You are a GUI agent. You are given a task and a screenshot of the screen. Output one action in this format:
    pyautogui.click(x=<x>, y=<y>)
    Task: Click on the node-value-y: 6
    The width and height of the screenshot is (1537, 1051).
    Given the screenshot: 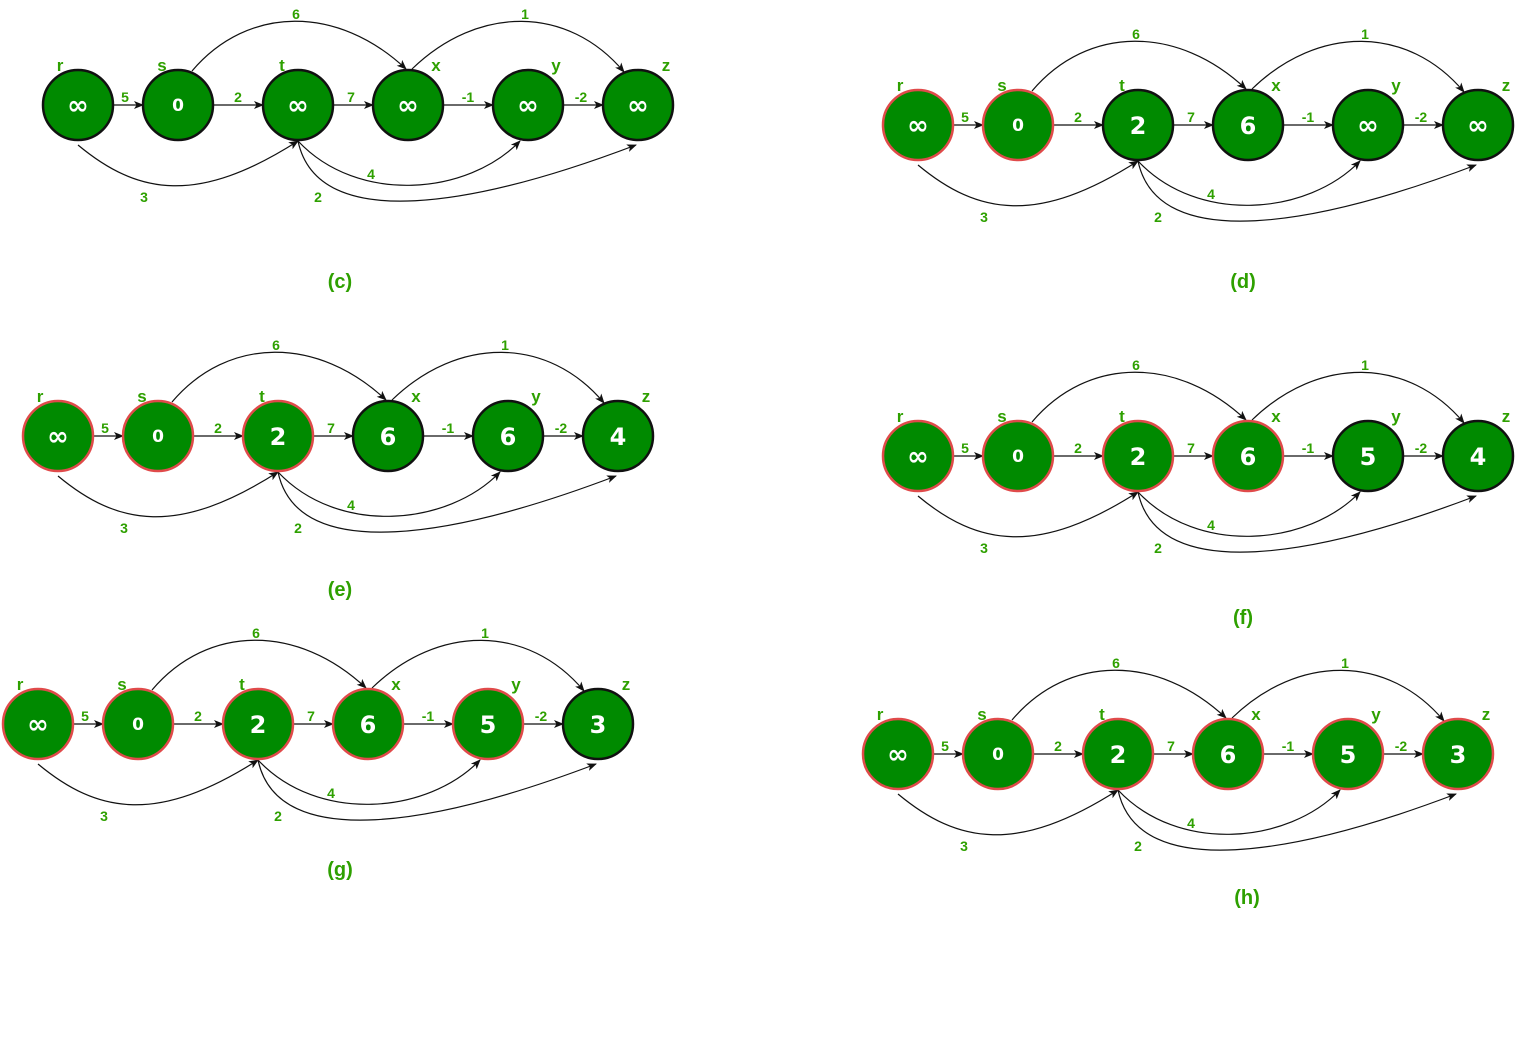 What is the action you would take?
    pyautogui.click(x=508, y=437)
    